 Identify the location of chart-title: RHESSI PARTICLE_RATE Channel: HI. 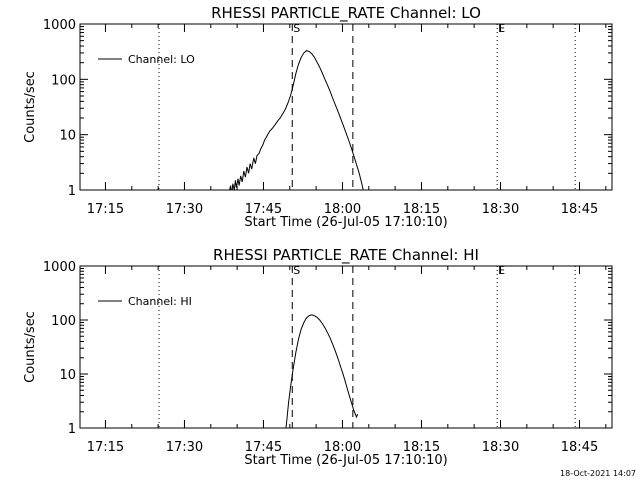
(346, 255).